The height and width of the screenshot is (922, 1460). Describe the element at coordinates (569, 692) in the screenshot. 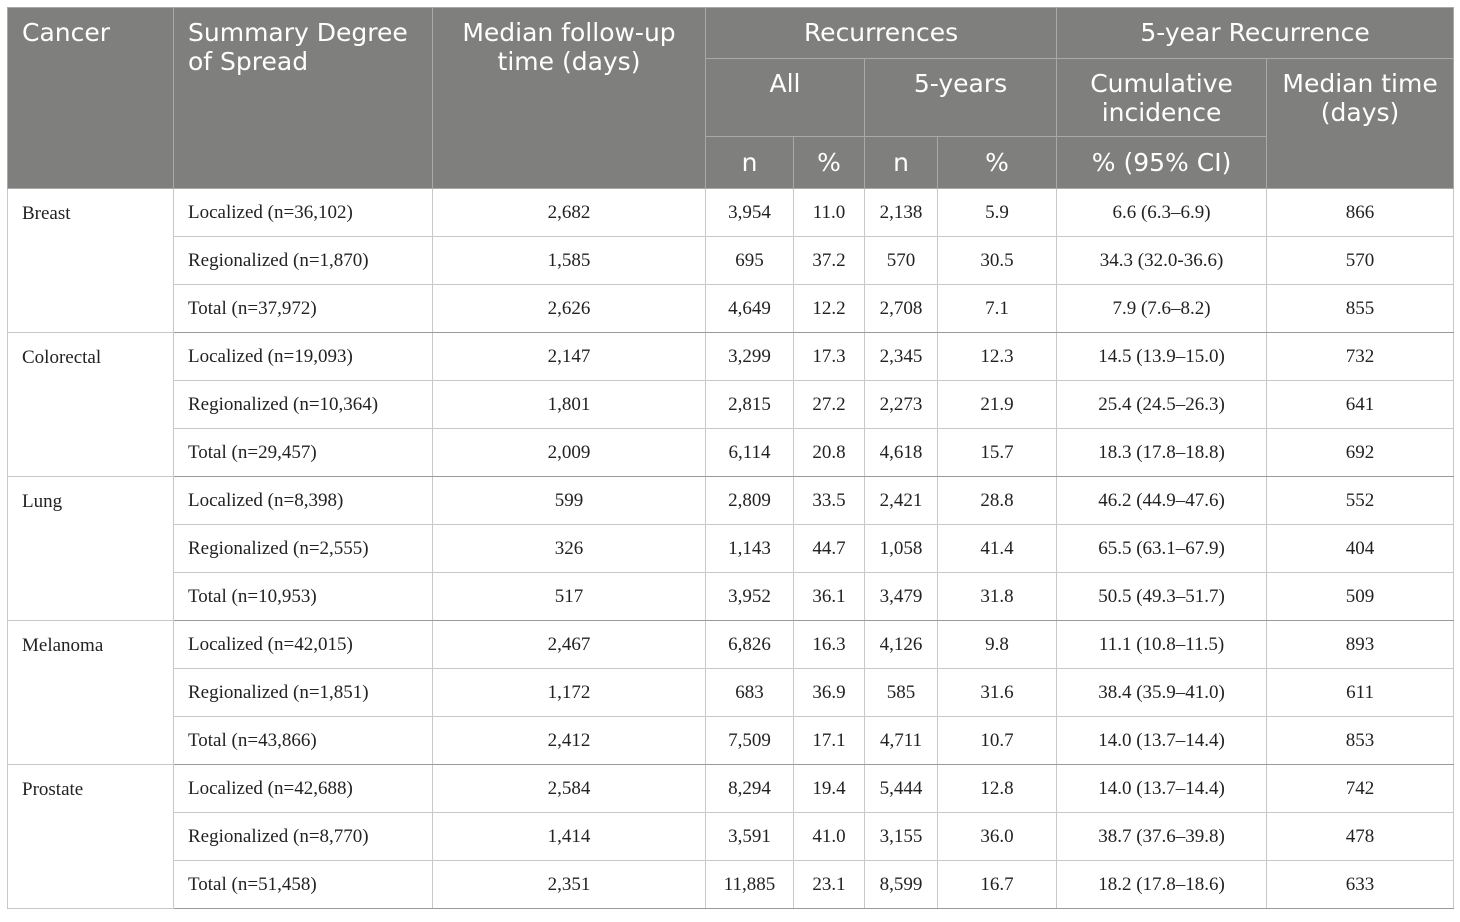

I see `cell-followup: 1,172` at that location.